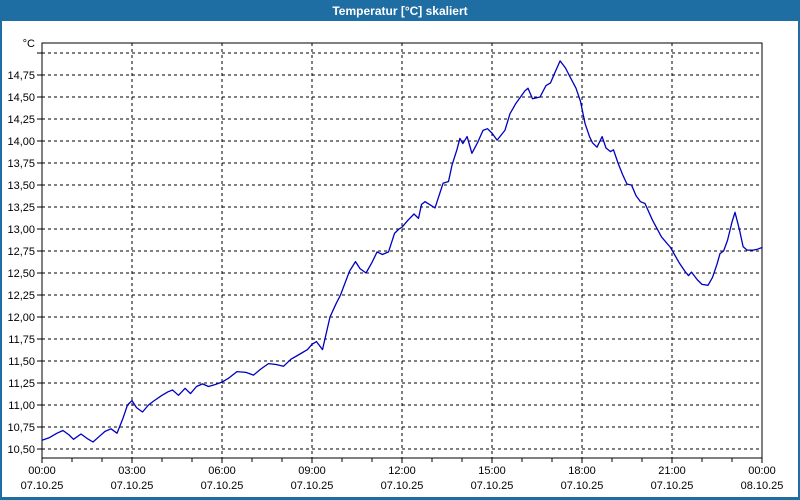 The width and height of the screenshot is (800, 500). I want to click on x-tick-time-label: 21:00, so click(672, 471).